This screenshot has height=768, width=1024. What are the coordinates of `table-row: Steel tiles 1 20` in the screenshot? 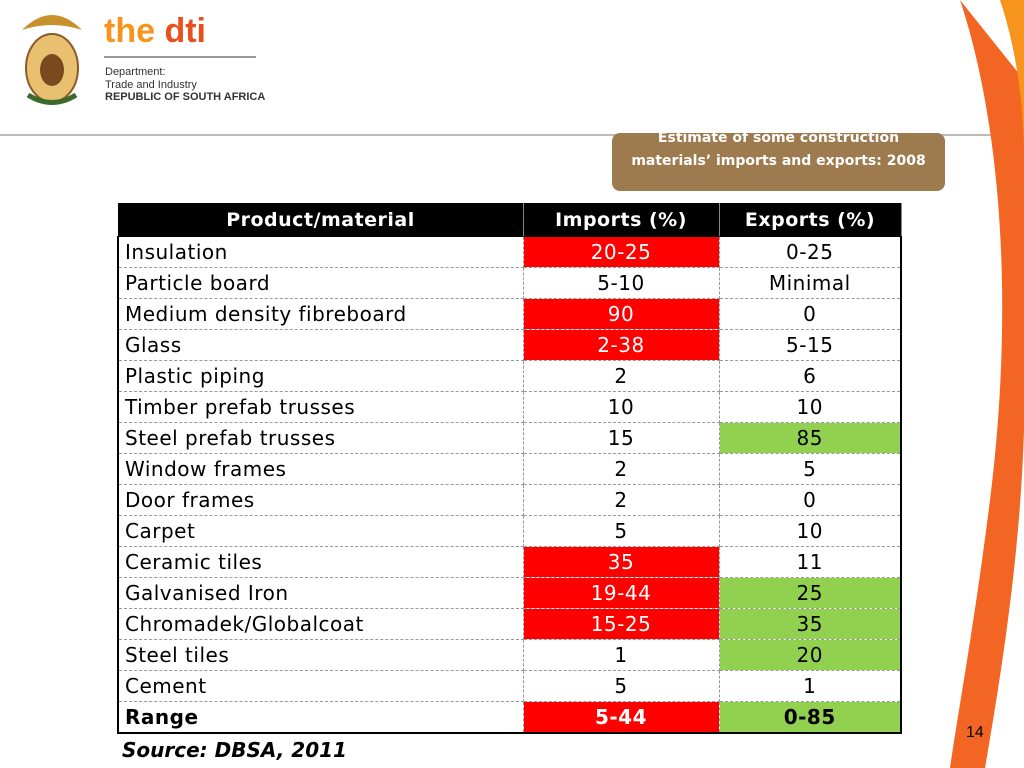 It's located at (509, 655).